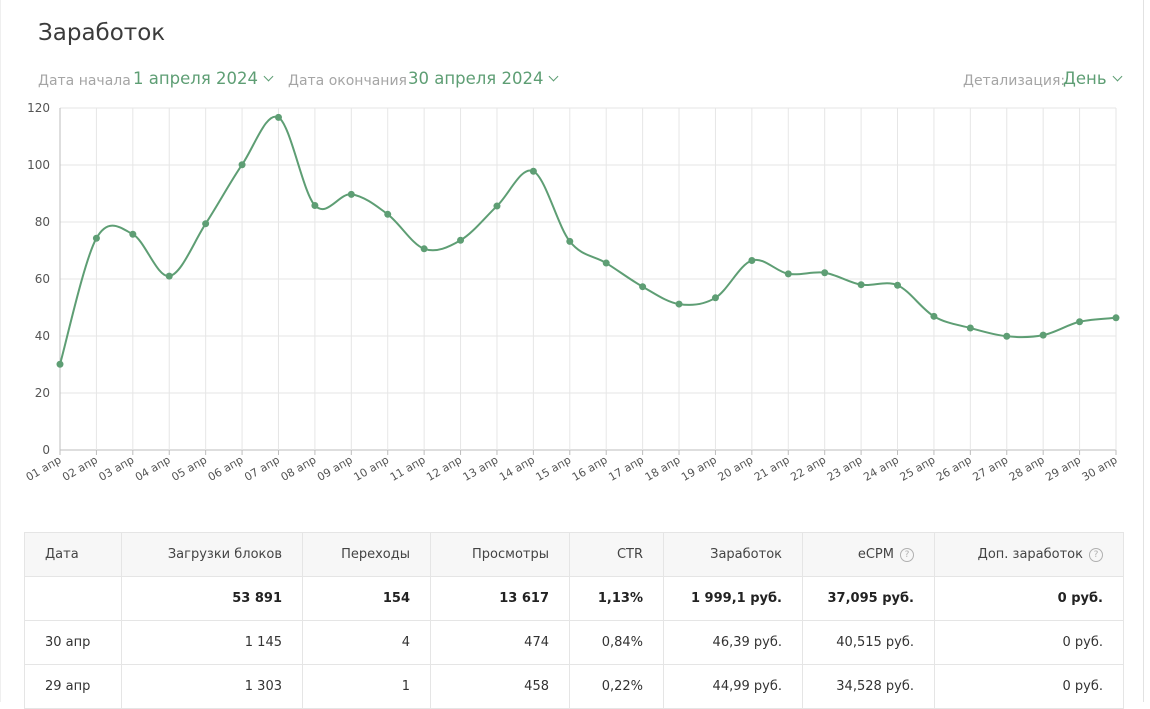 Image resolution: width=1150 pixels, height=709 pixels. Describe the element at coordinates (881, 468) in the screenshot. I see `x-tick-label: 24 апр` at that location.